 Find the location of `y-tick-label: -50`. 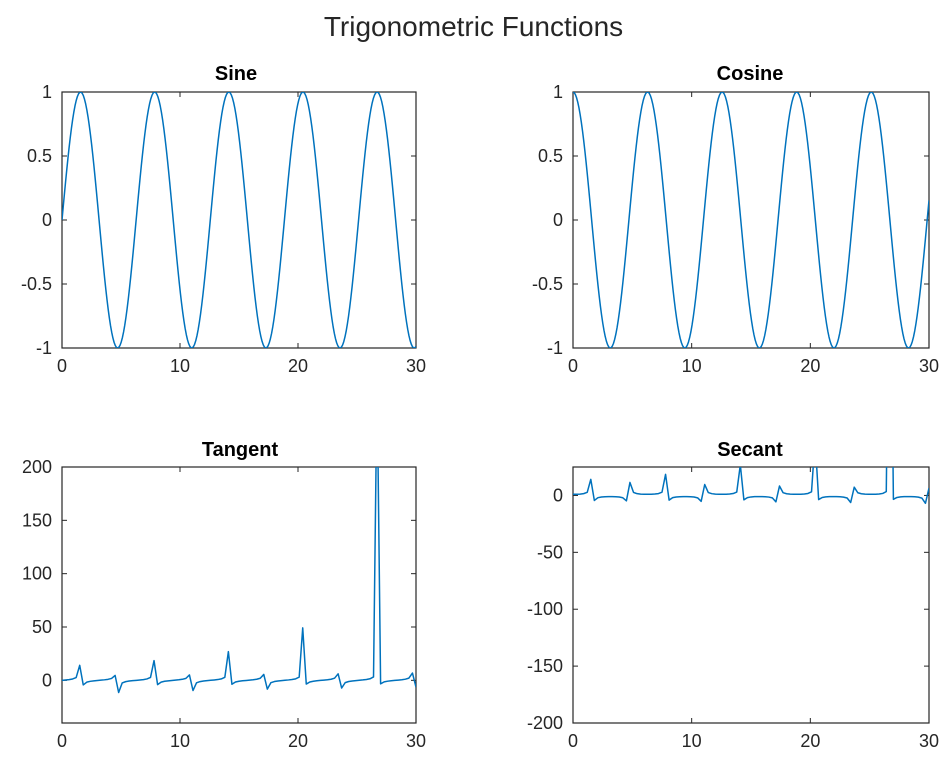

y-tick-label: -50 is located at coordinates (550, 552).